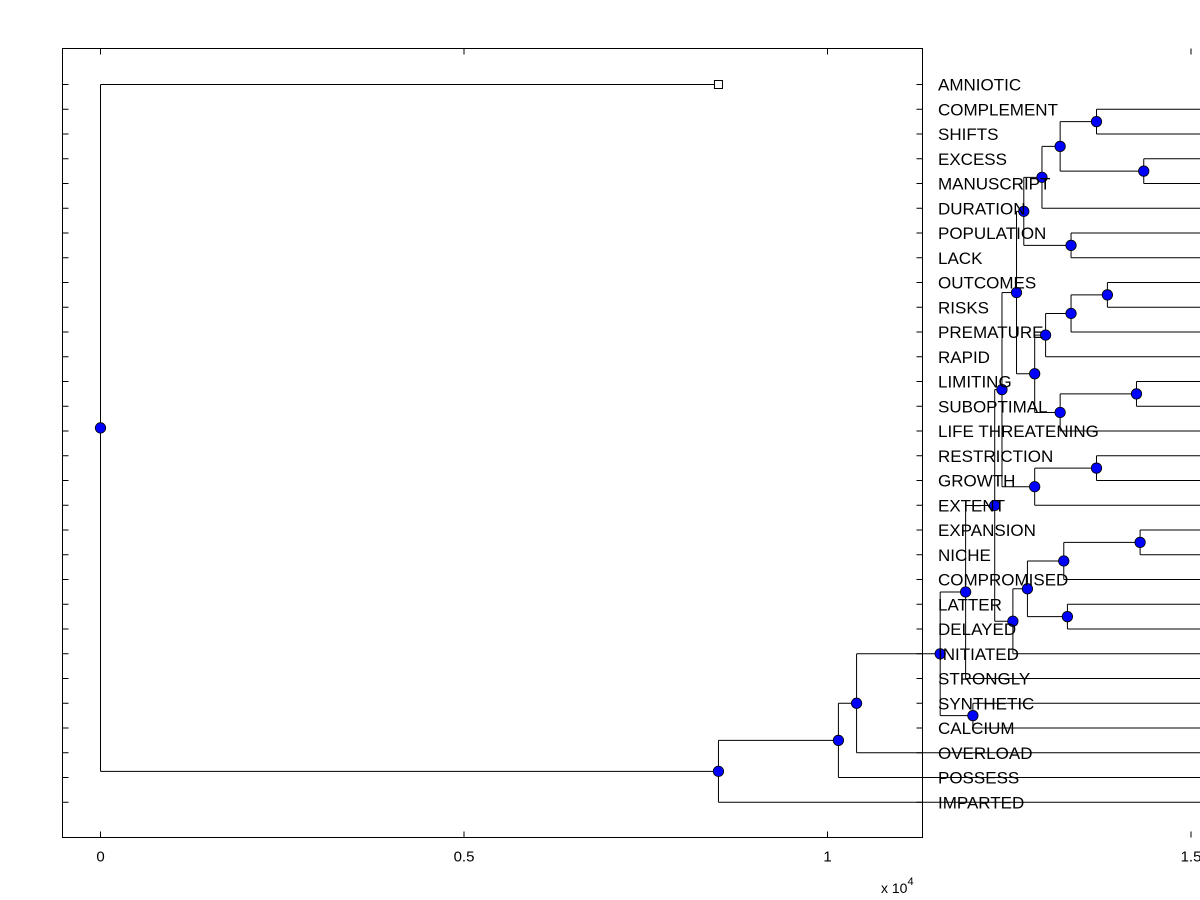 The image size is (1200, 900). What do you see at coordinates (994, 184) in the screenshot?
I see `leaf-label: MANUSCRIPT` at bounding box center [994, 184].